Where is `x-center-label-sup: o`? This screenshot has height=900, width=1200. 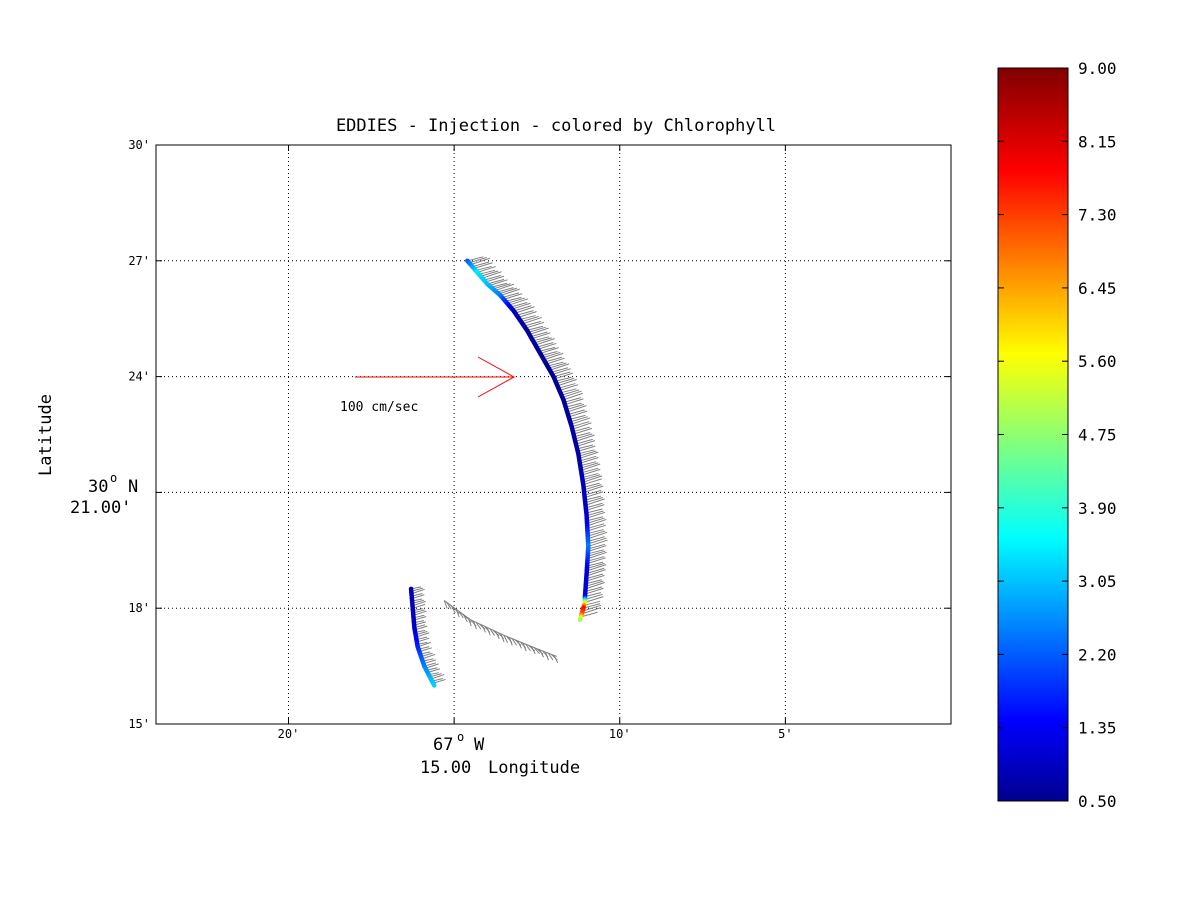 x-center-label-sup: o is located at coordinates (460, 737).